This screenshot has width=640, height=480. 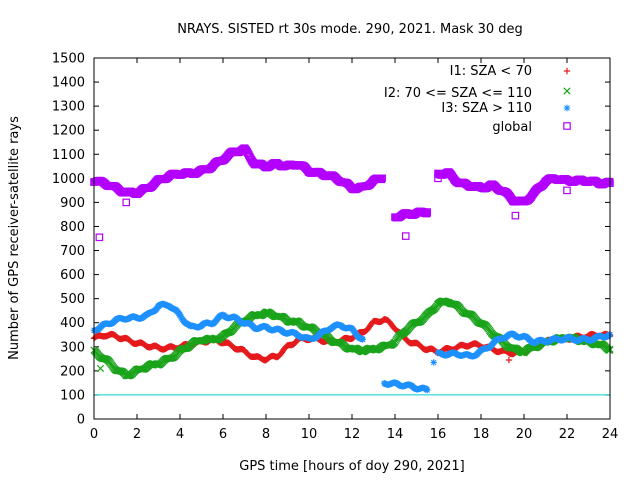 What do you see at coordinates (72, 395) in the screenshot?
I see `y-tick-label-100: 100` at bounding box center [72, 395].